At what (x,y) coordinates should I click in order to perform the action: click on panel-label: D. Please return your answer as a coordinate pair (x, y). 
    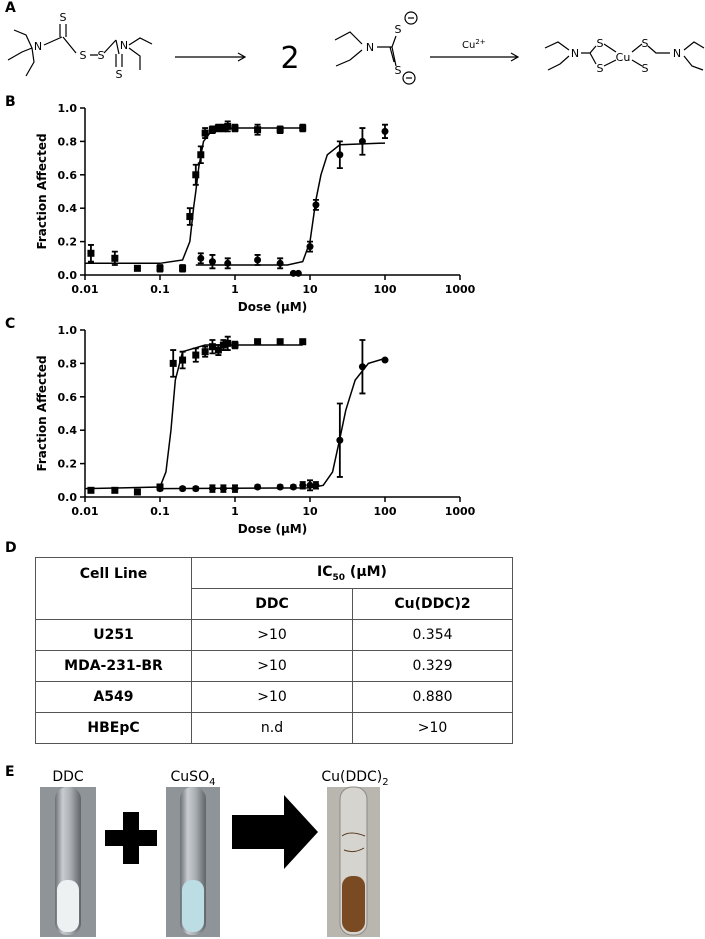
    Looking at the image, I should click on (11, 548).